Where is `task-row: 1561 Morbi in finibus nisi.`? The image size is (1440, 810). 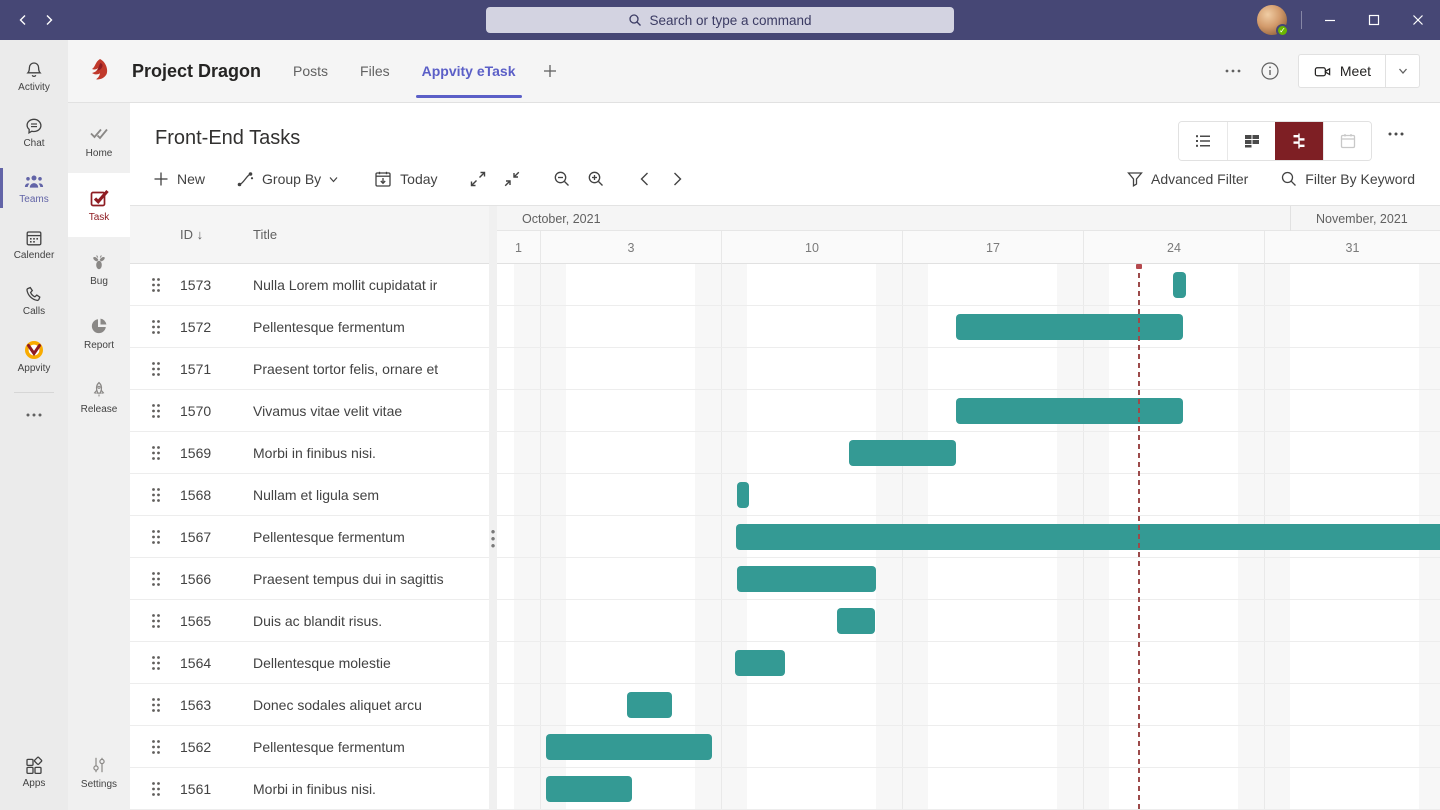 task-row: 1561 Morbi in finibus nisi. is located at coordinates (309, 789).